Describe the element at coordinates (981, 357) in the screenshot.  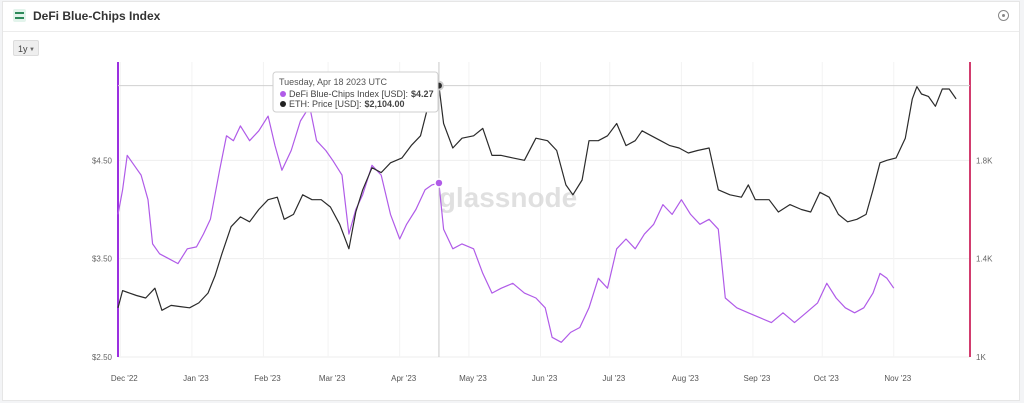
I see `y-right-tick-label: 1K` at that location.